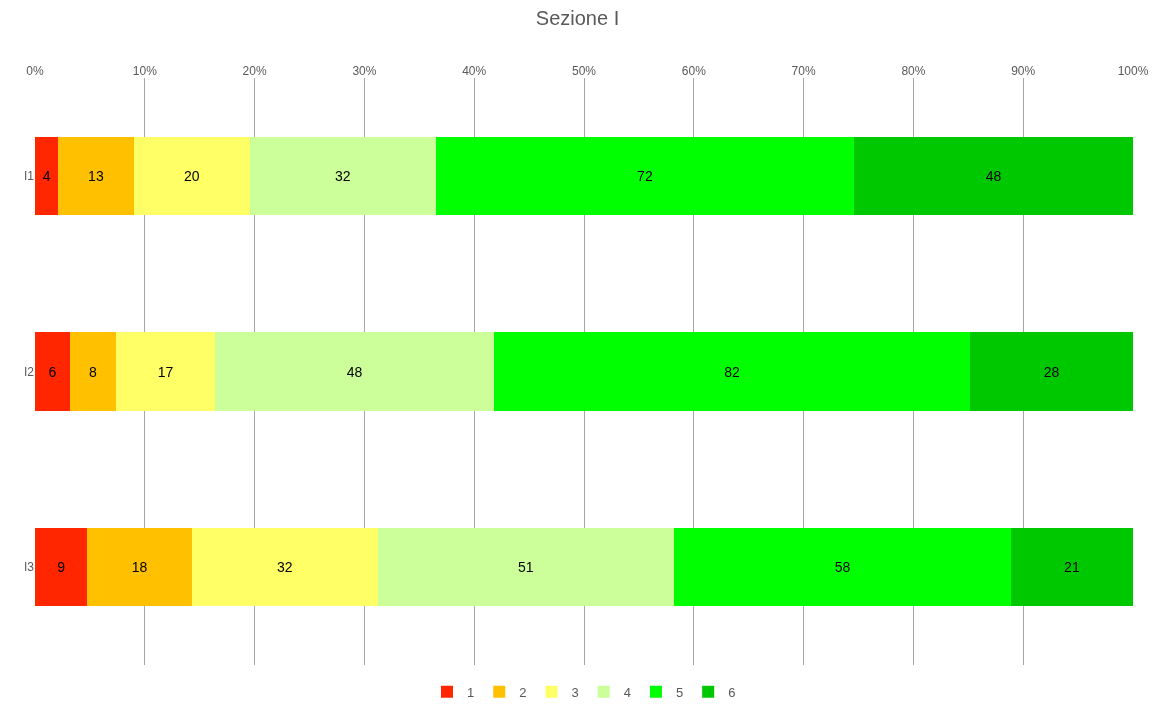 The width and height of the screenshot is (1155, 719). Describe the element at coordinates (1023, 70) in the screenshot. I see `x2-tick-label: 90%` at that location.